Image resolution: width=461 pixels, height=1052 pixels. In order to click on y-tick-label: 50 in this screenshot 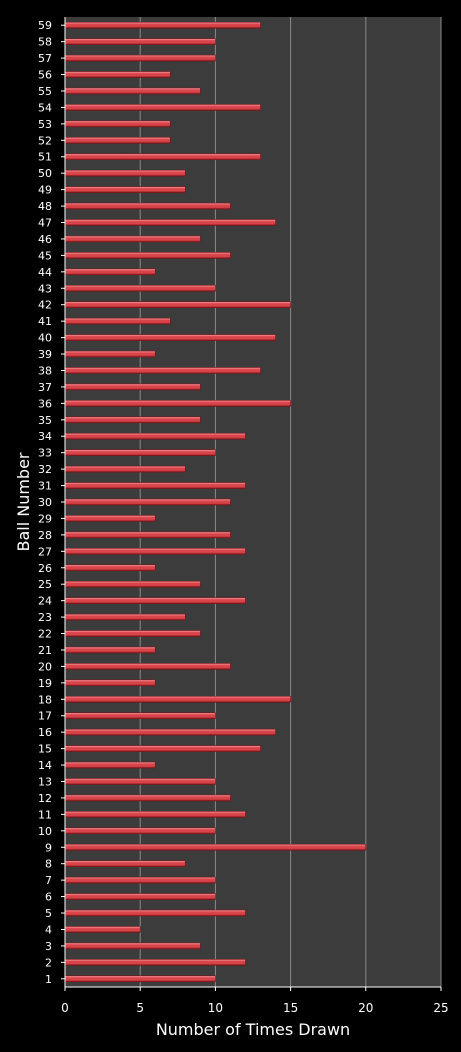, I will do `click(45, 173)`.